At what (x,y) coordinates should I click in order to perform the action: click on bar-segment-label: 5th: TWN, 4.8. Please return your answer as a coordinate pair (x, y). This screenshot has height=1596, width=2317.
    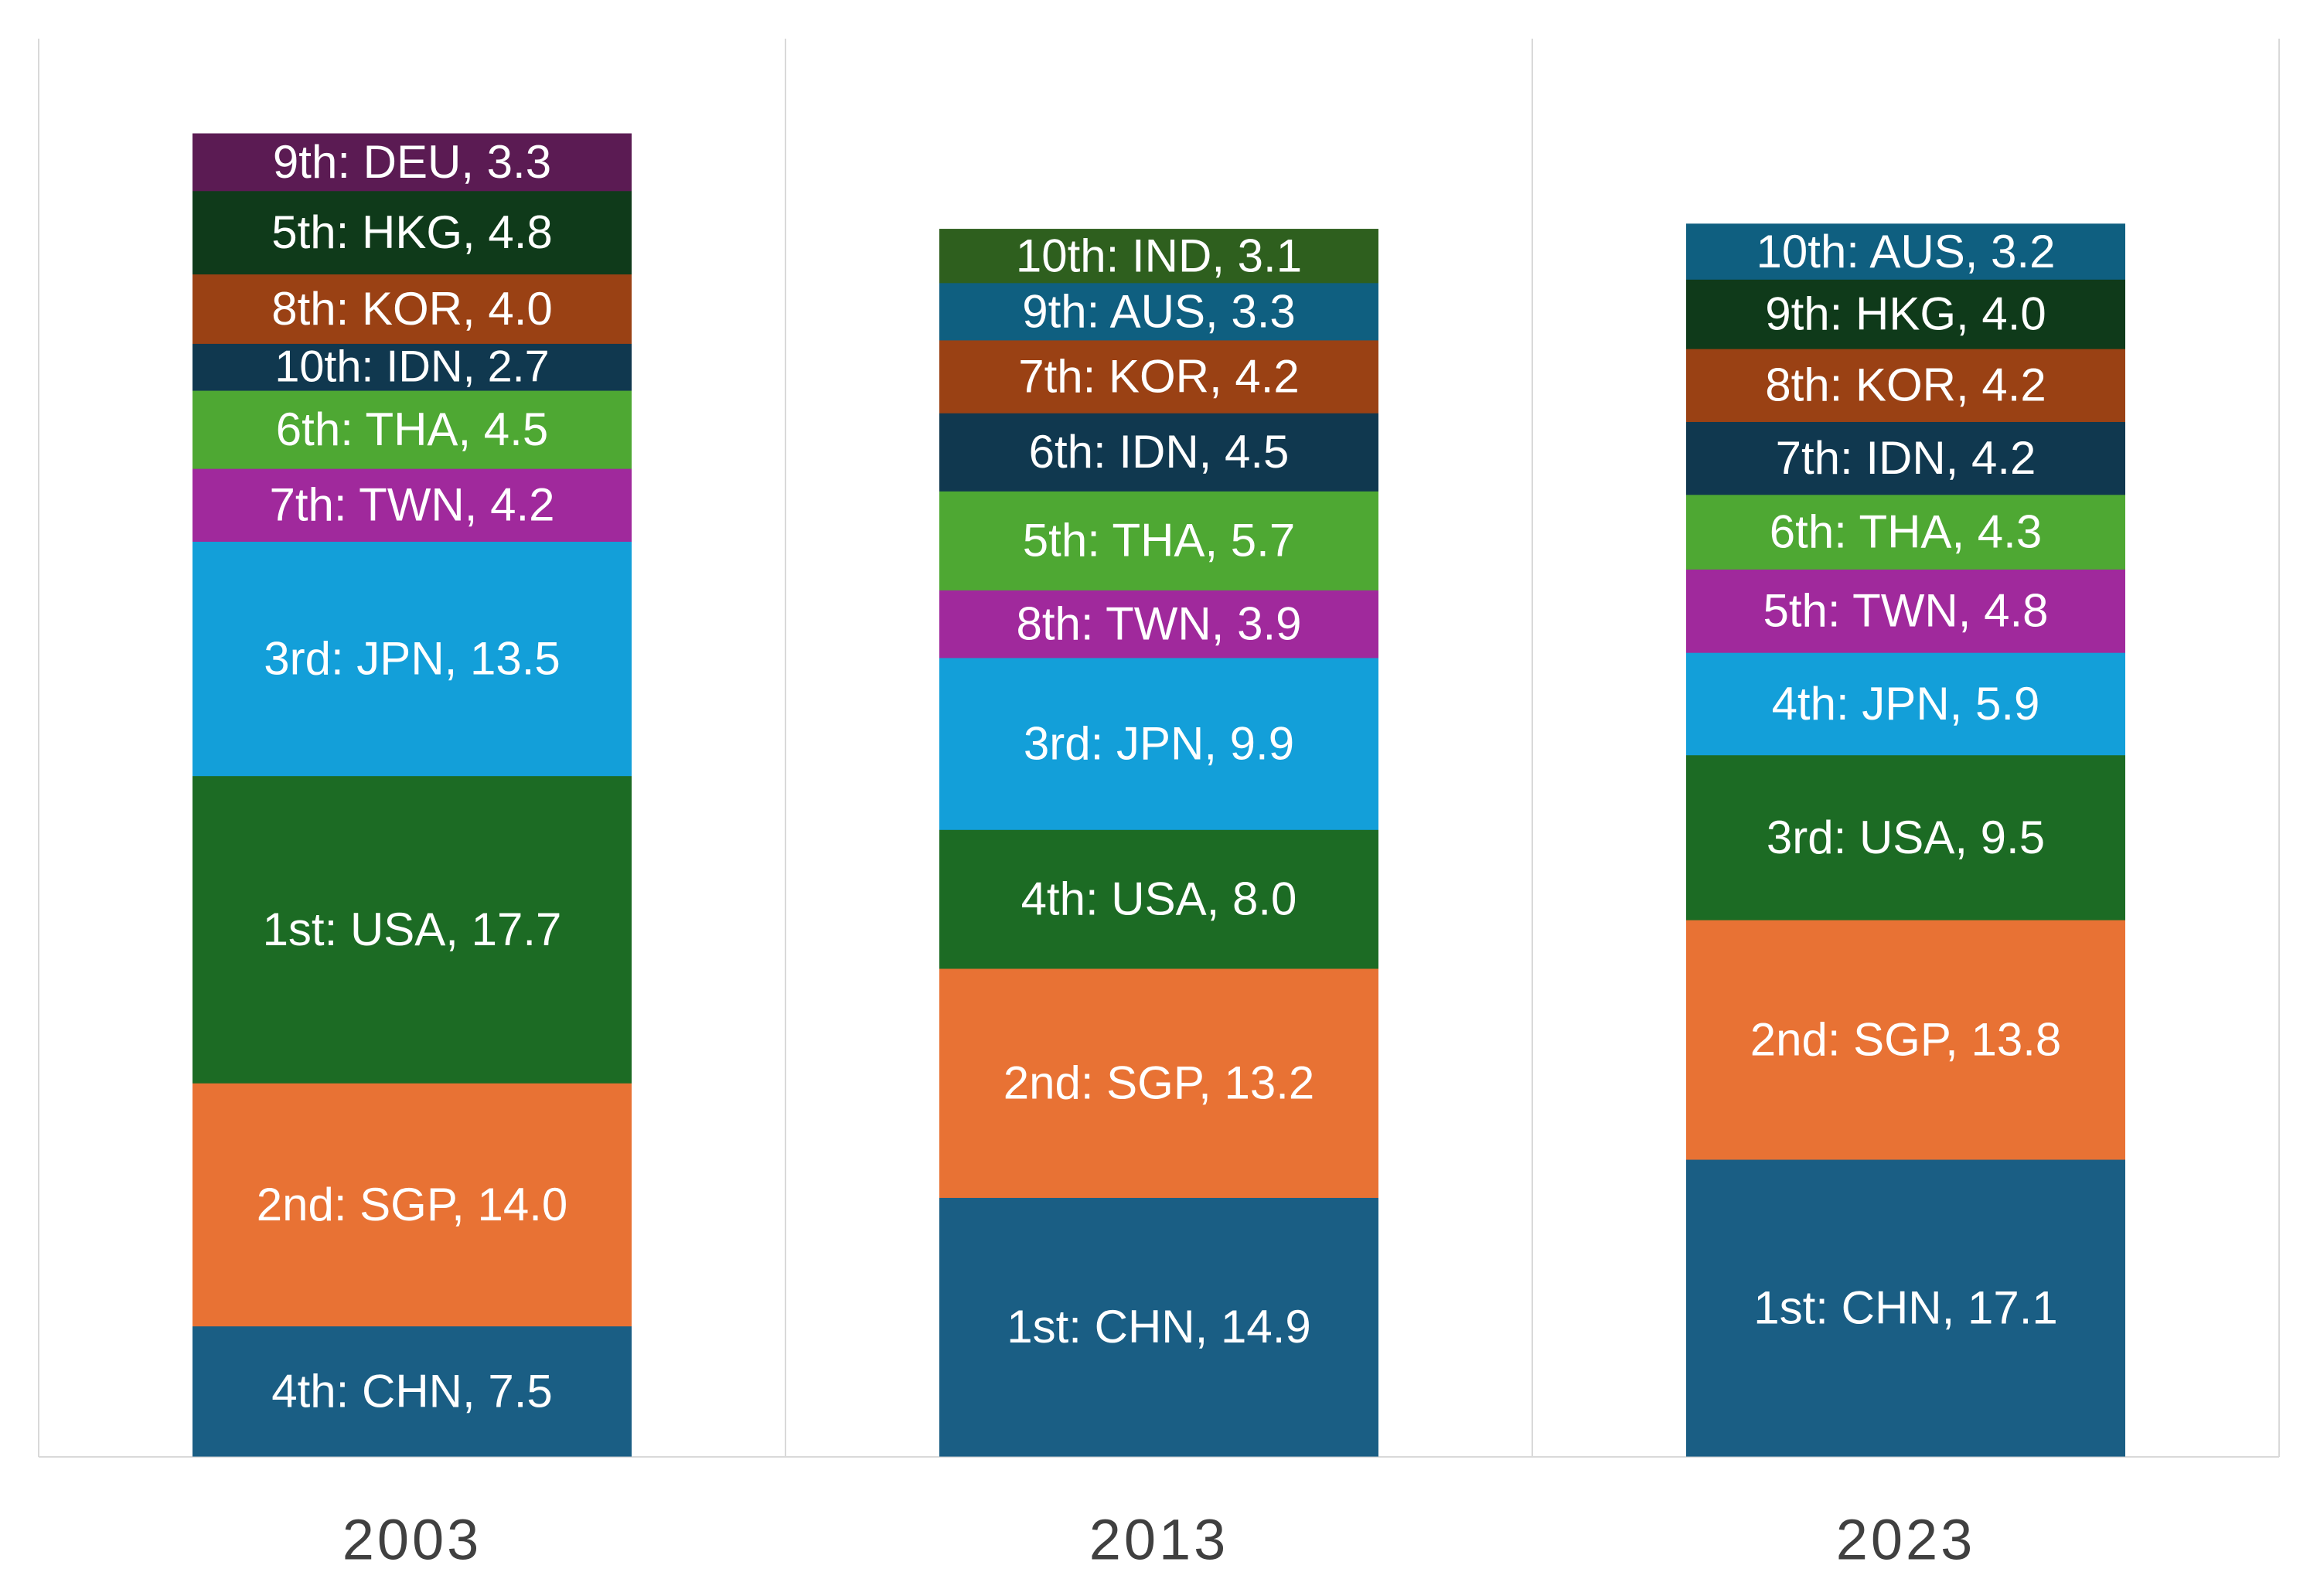
    Looking at the image, I should click on (1906, 611).